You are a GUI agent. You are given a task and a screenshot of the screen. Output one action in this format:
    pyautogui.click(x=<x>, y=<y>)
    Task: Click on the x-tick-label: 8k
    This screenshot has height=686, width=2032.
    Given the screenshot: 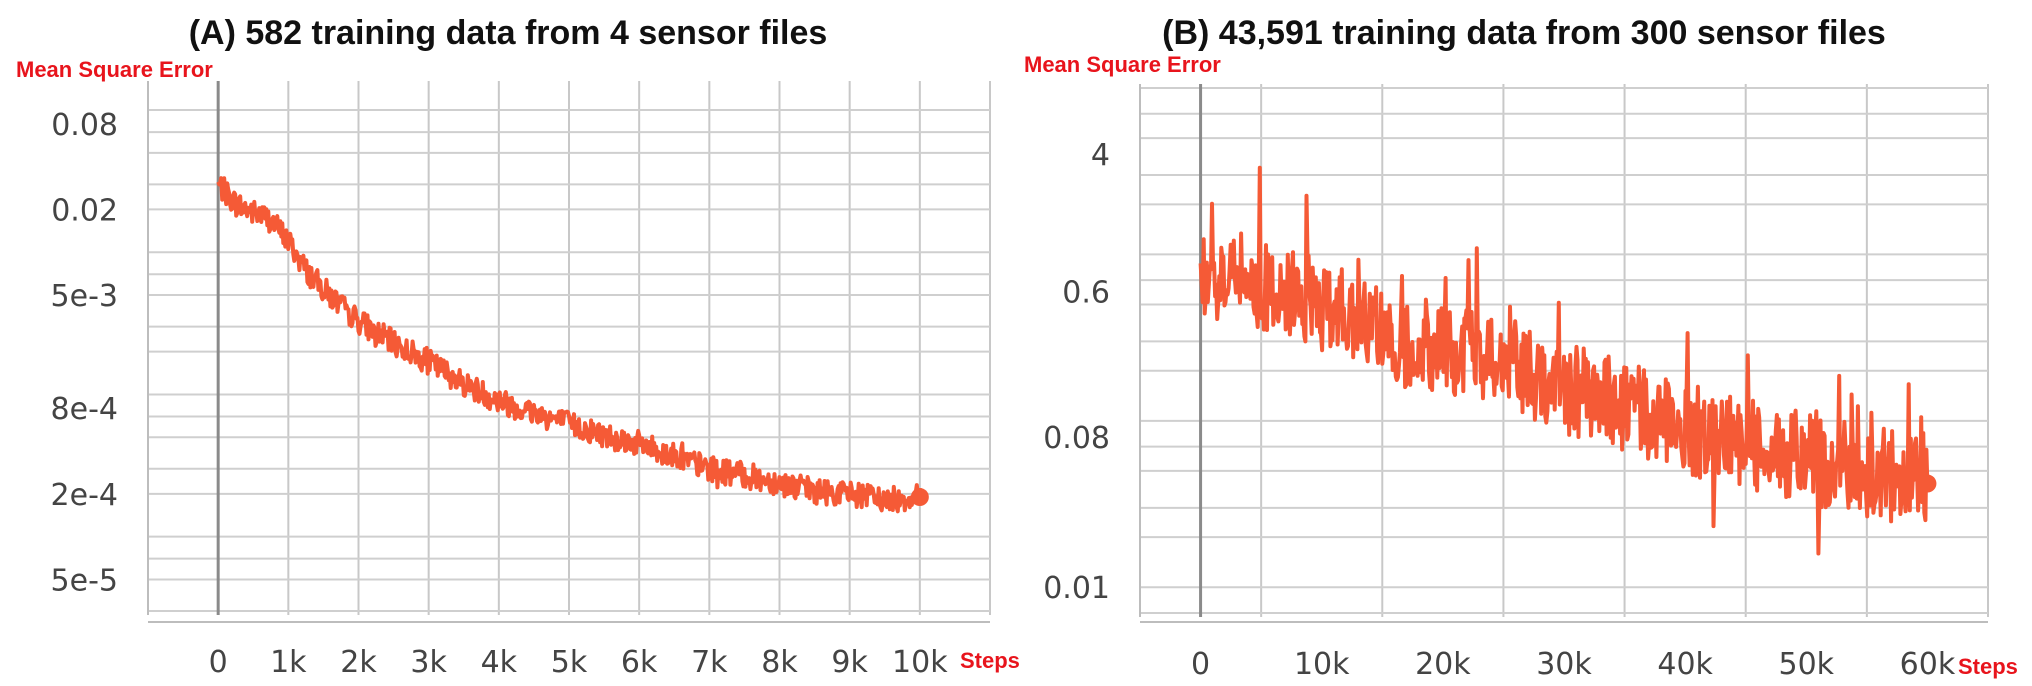 What is the action you would take?
    pyautogui.click(x=779, y=662)
    